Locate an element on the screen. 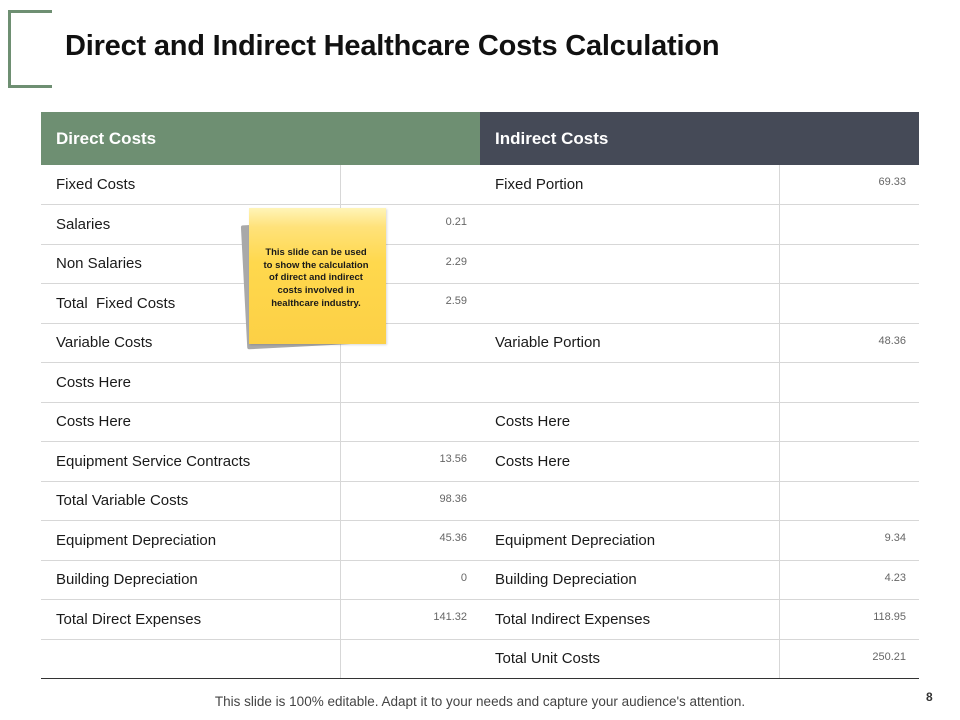 The image size is (960, 720). table-row: Total Fixed Costs 2.59 is located at coordinates (480, 303).